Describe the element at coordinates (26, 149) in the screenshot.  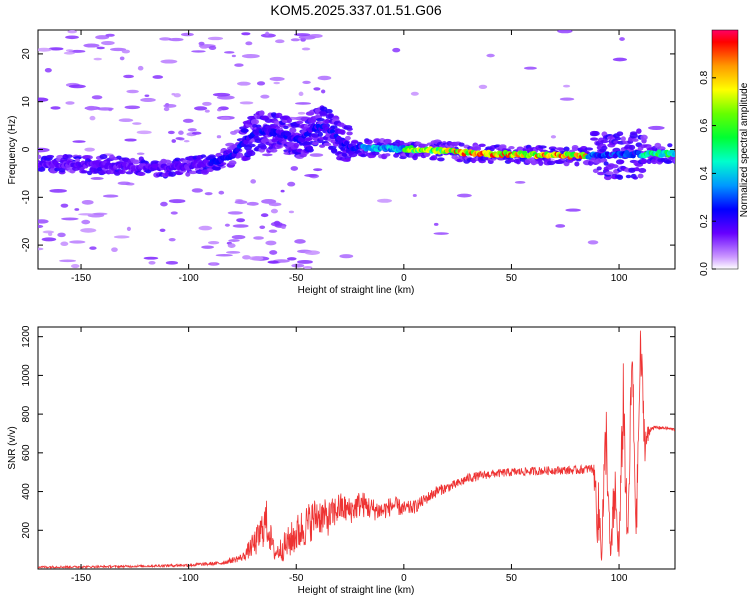
I see `y-tick-label: 0` at that location.